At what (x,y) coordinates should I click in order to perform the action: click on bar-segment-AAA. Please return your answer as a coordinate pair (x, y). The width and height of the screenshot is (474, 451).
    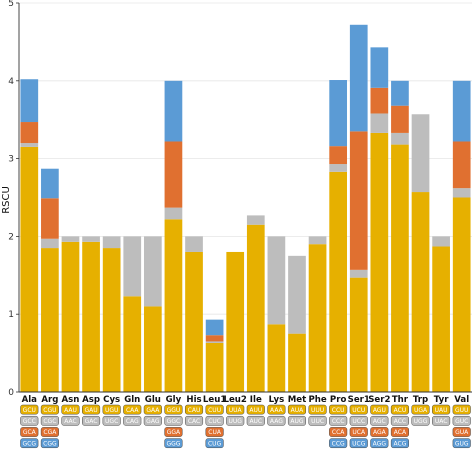
    Looking at the image, I should click on (276, 358).